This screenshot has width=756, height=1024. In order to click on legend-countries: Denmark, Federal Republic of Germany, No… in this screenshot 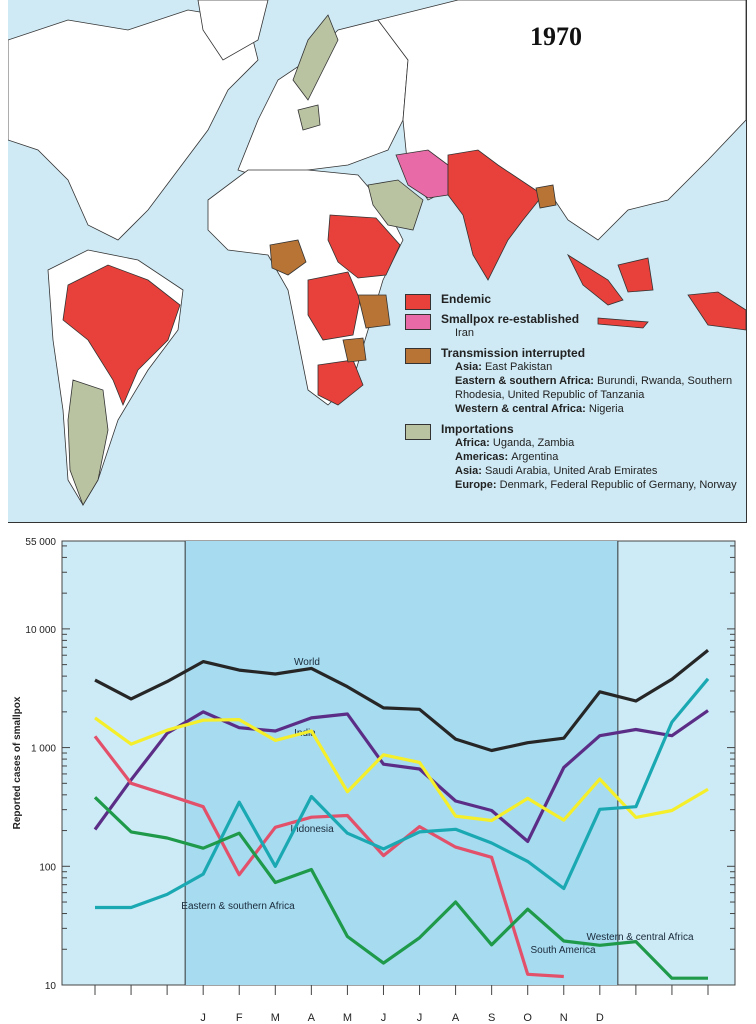, I will do `click(618, 485)`.